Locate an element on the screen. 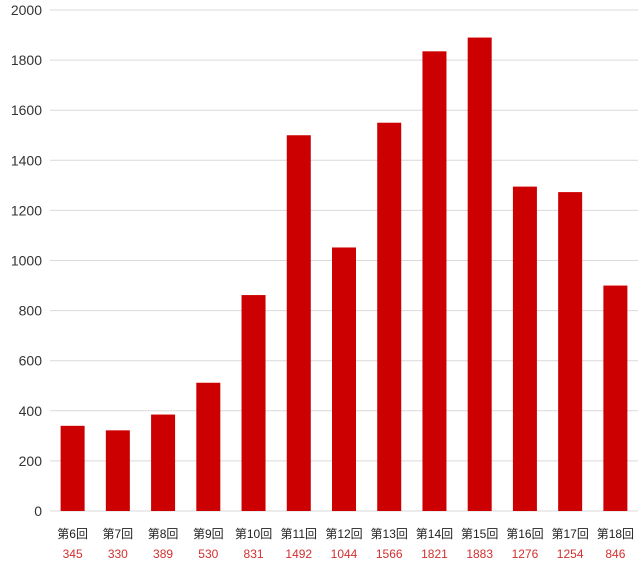  data-label: 389 is located at coordinates (163, 554).